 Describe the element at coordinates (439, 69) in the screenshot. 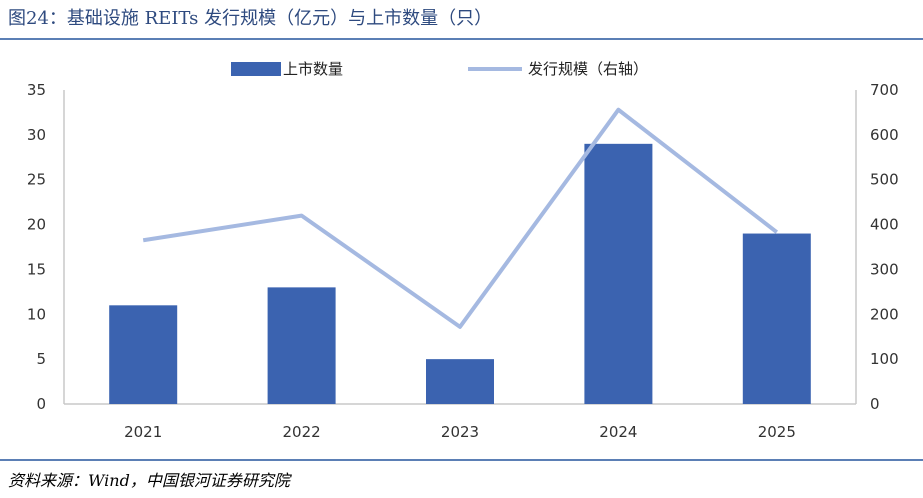

I see `legend: 上市数量 发行规模（右轴）` at that location.